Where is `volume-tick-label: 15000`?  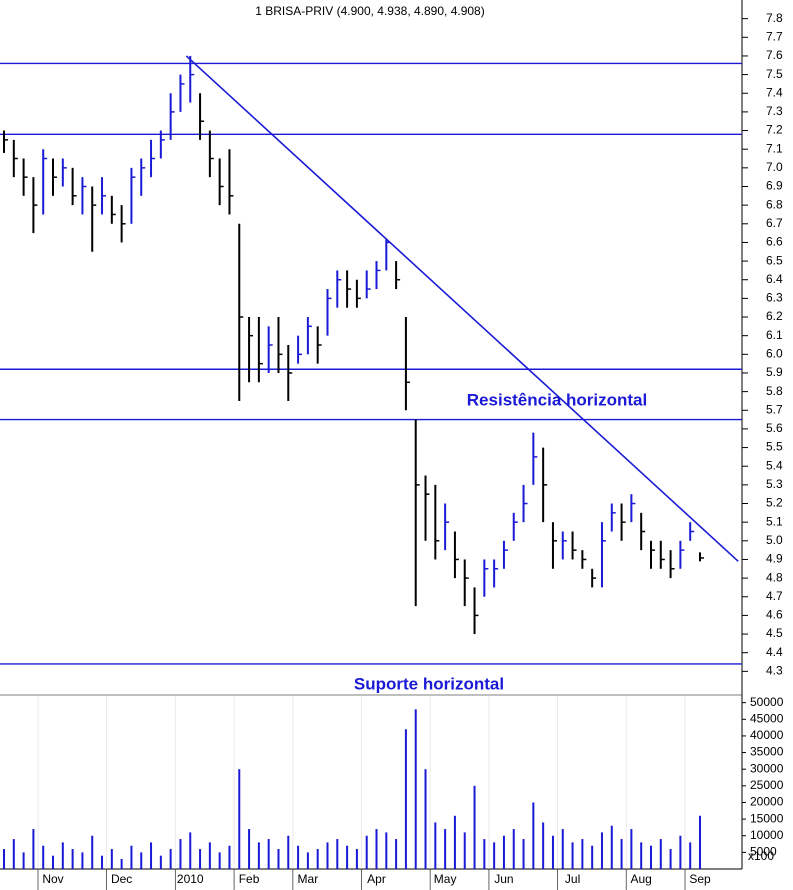 volume-tick-label: 15000 is located at coordinates (767, 818).